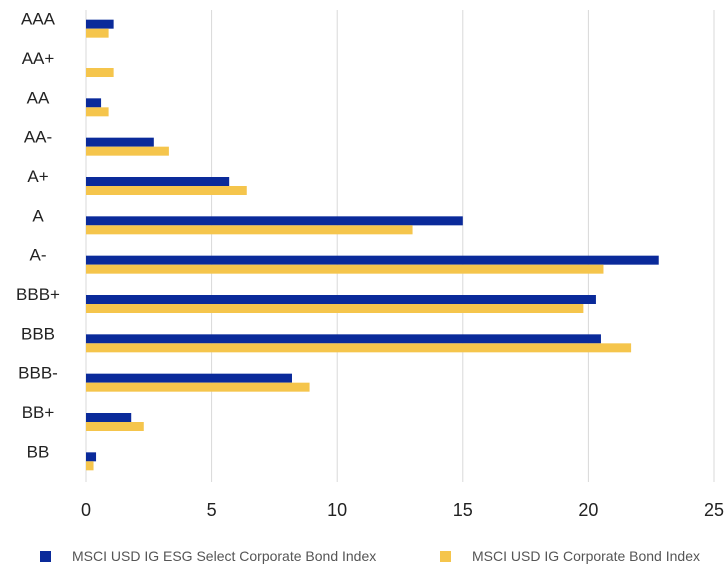 The height and width of the screenshot is (575, 727). What do you see at coordinates (463, 510) in the screenshot?
I see `x-tick-label-3: 15` at bounding box center [463, 510].